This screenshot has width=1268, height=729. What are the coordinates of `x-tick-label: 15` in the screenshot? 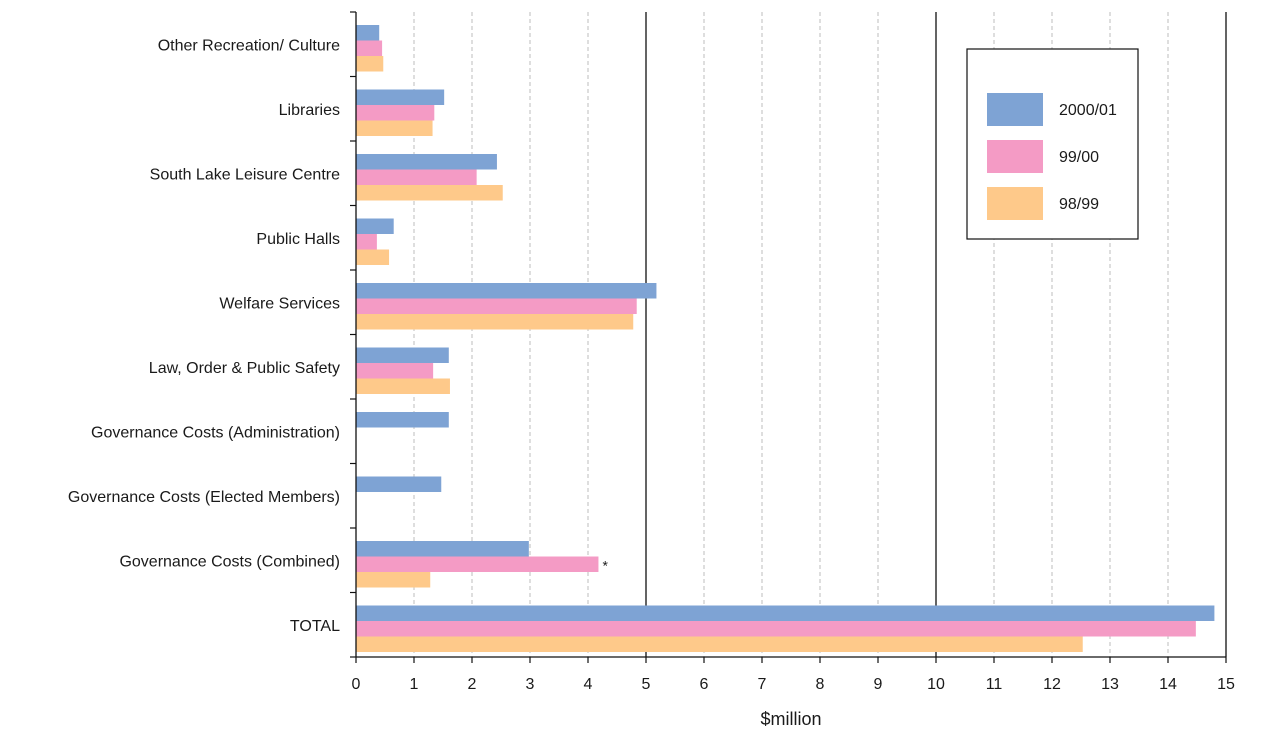 It's located at (1226, 684).